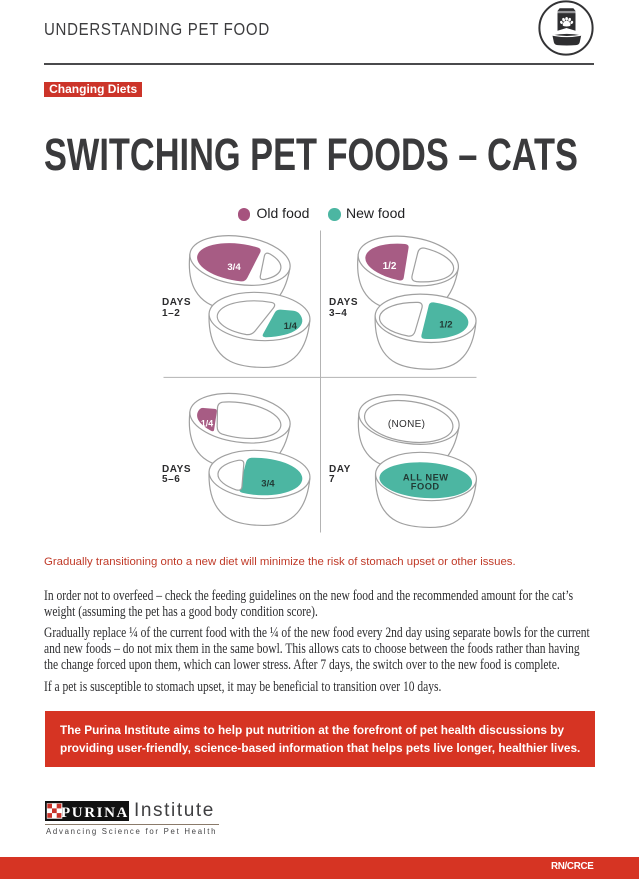  What do you see at coordinates (95, 813) in the screenshot?
I see `svg-text: PURINA` at bounding box center [95, 813].